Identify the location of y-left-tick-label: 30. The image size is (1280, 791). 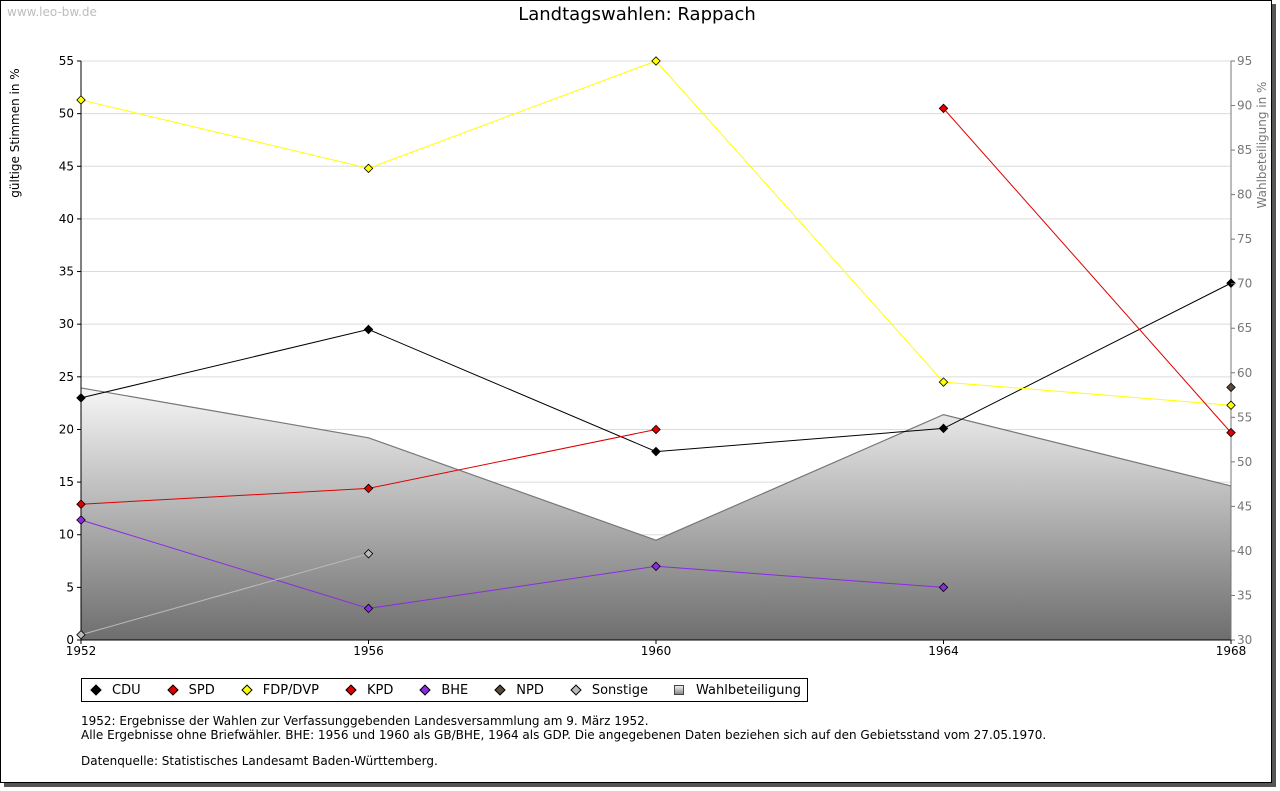
(66, 324).